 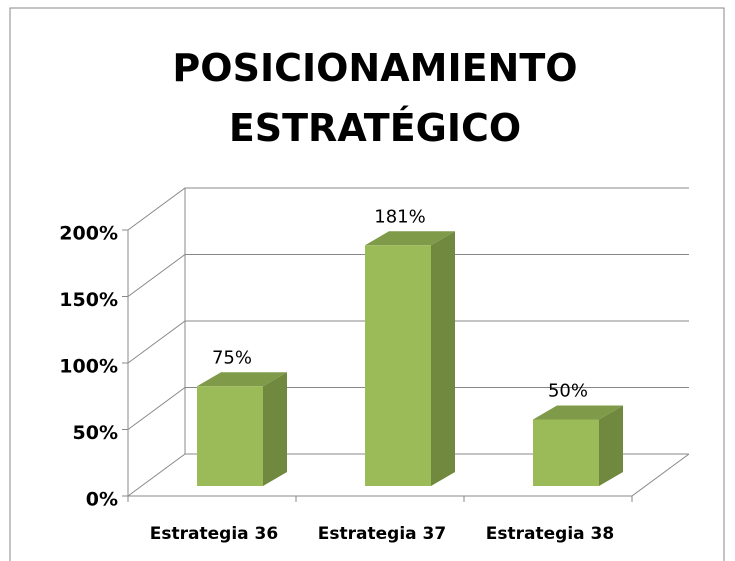 I want to click on x-tick-label: Estrategia 38, so click(x=550, y=534).